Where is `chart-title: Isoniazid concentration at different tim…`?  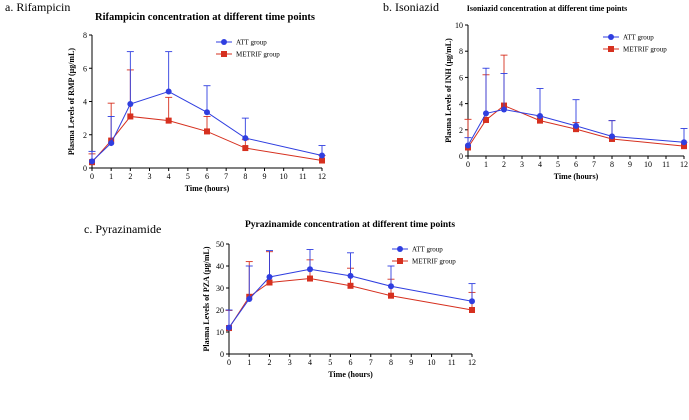
chart-title: Isoniazid concentration at different tim… is located at coordinates (547, 8).